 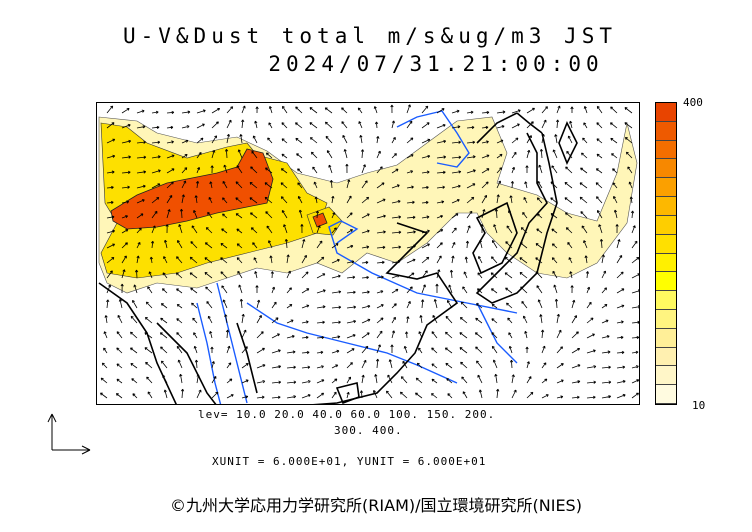 I want to click on copyright-credit: ©九州大学応用力学研究所(RIAM)/国立環境研究所(NIES), so click(x=376, y=505).